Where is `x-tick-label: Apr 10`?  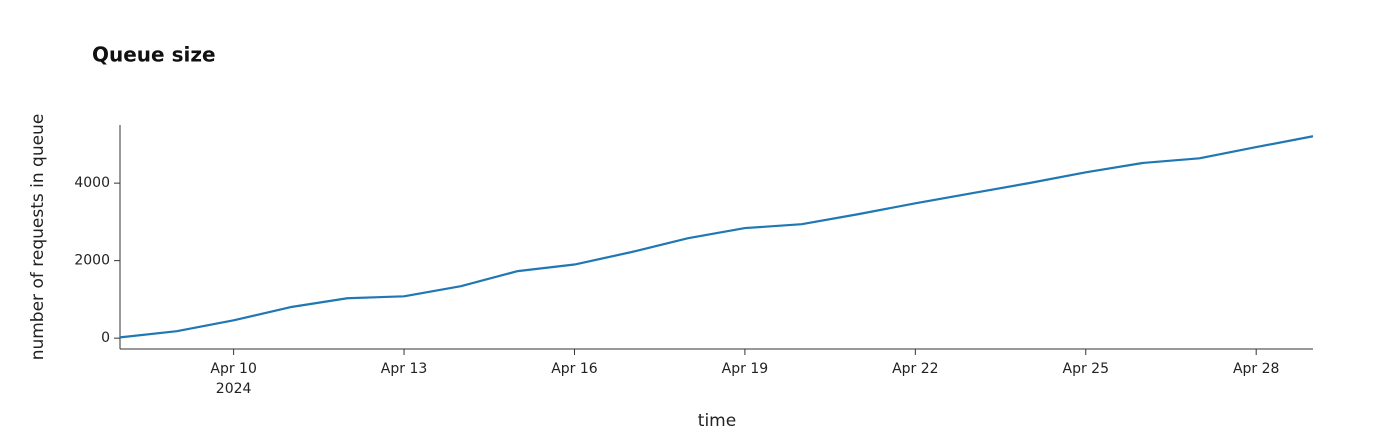
x-tick-label: Apr 10 is located at coordinates (233, 369).